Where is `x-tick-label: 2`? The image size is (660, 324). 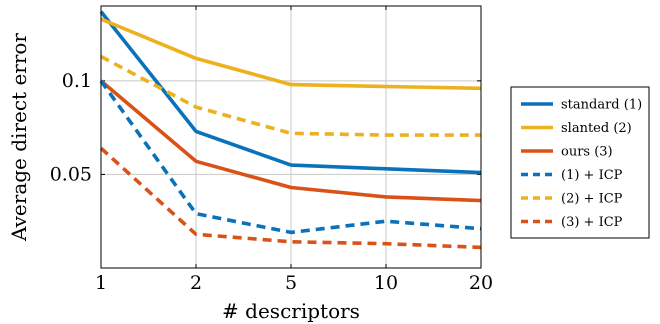
x-tick-label: 2 is located at coordinates (196, 283).